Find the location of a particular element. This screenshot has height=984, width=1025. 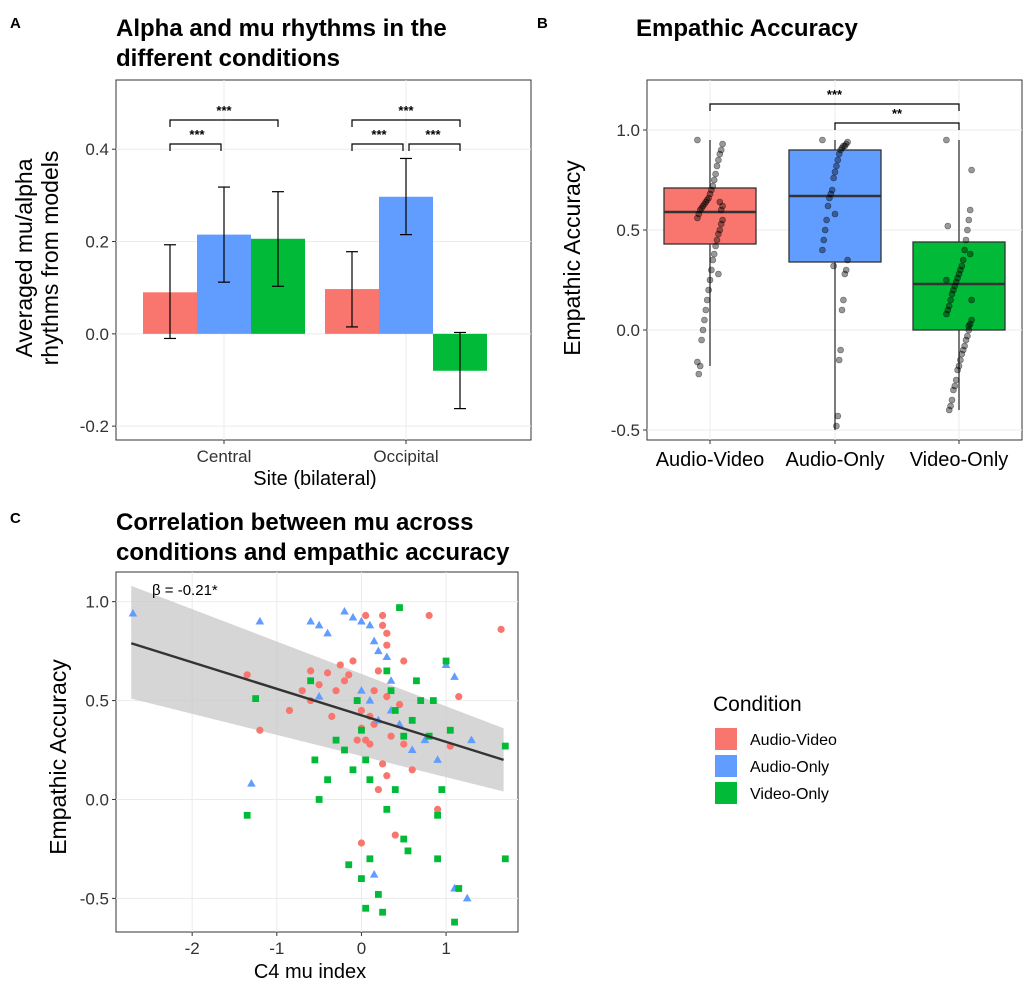

panel-b-ytick-label: 0.5 is located at coordinates (628, 230).